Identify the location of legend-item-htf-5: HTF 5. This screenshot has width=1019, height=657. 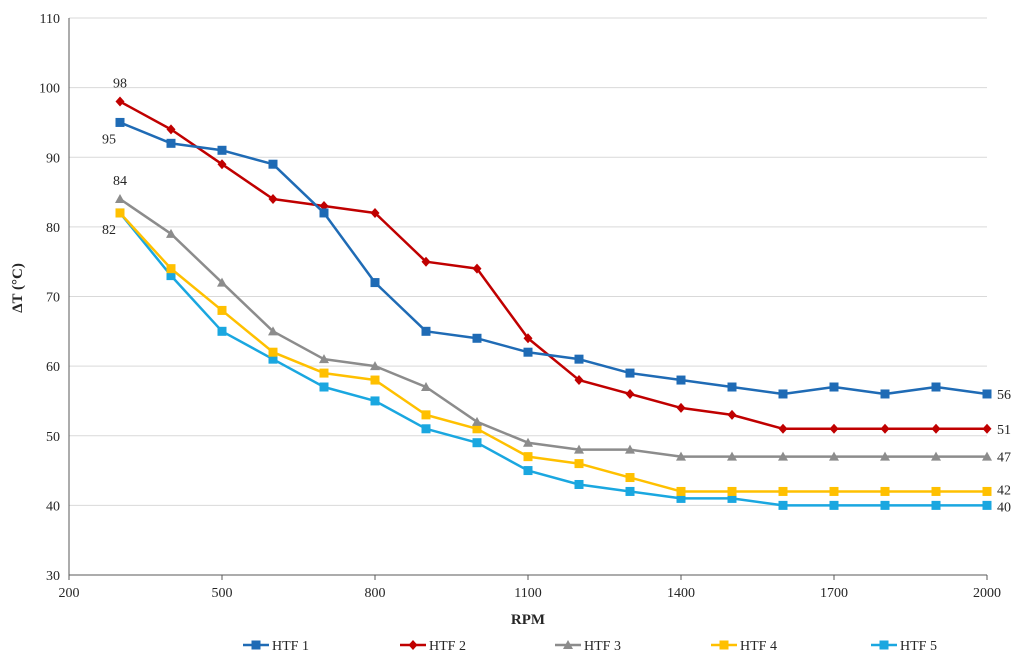
(904, 646).